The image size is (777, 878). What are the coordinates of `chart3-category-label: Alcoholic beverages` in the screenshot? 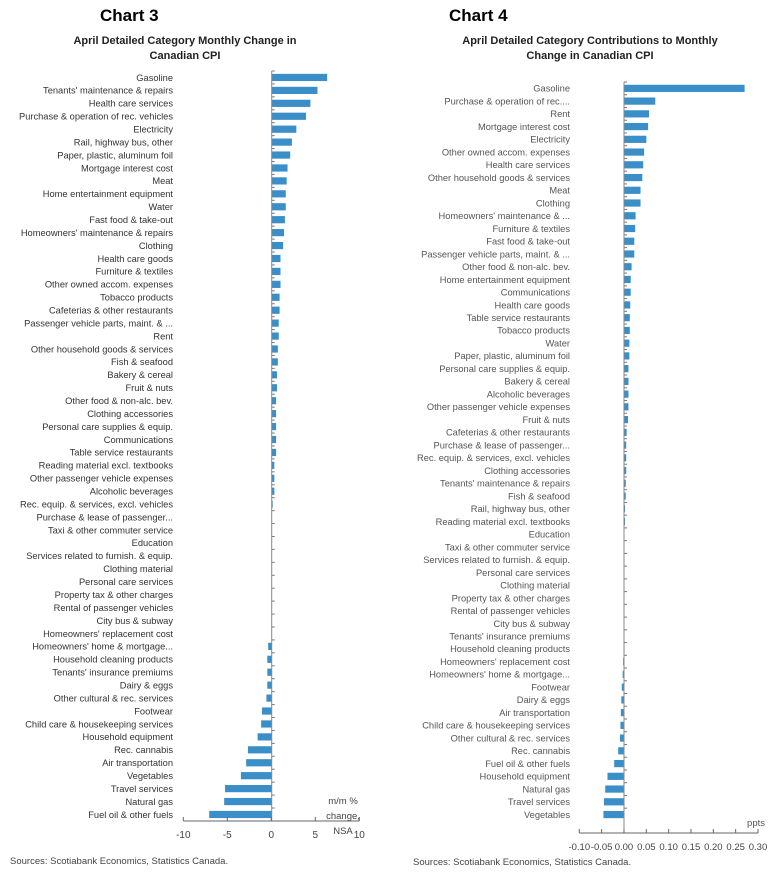 It's located at (132, 492).